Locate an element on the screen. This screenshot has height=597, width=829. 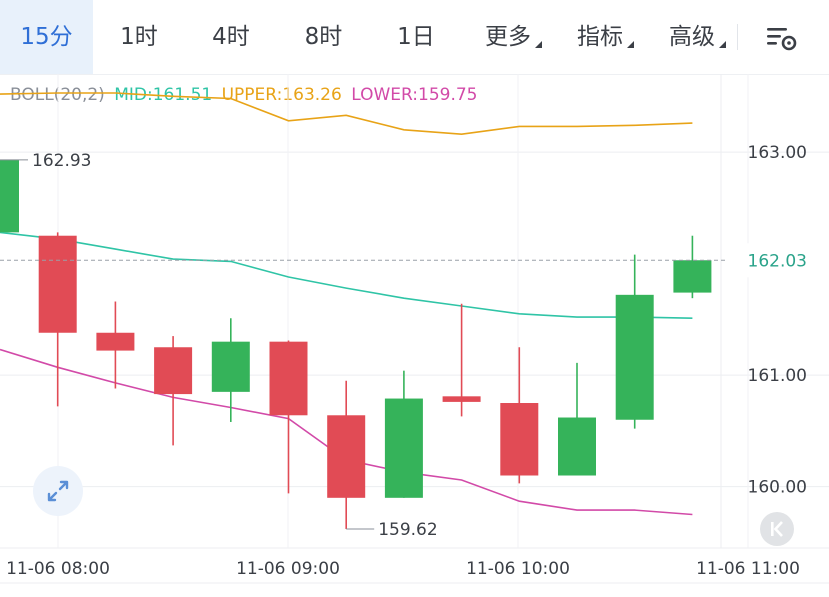
x-tick-label: 11-06 10:00 is located at coordinates (518, 569).